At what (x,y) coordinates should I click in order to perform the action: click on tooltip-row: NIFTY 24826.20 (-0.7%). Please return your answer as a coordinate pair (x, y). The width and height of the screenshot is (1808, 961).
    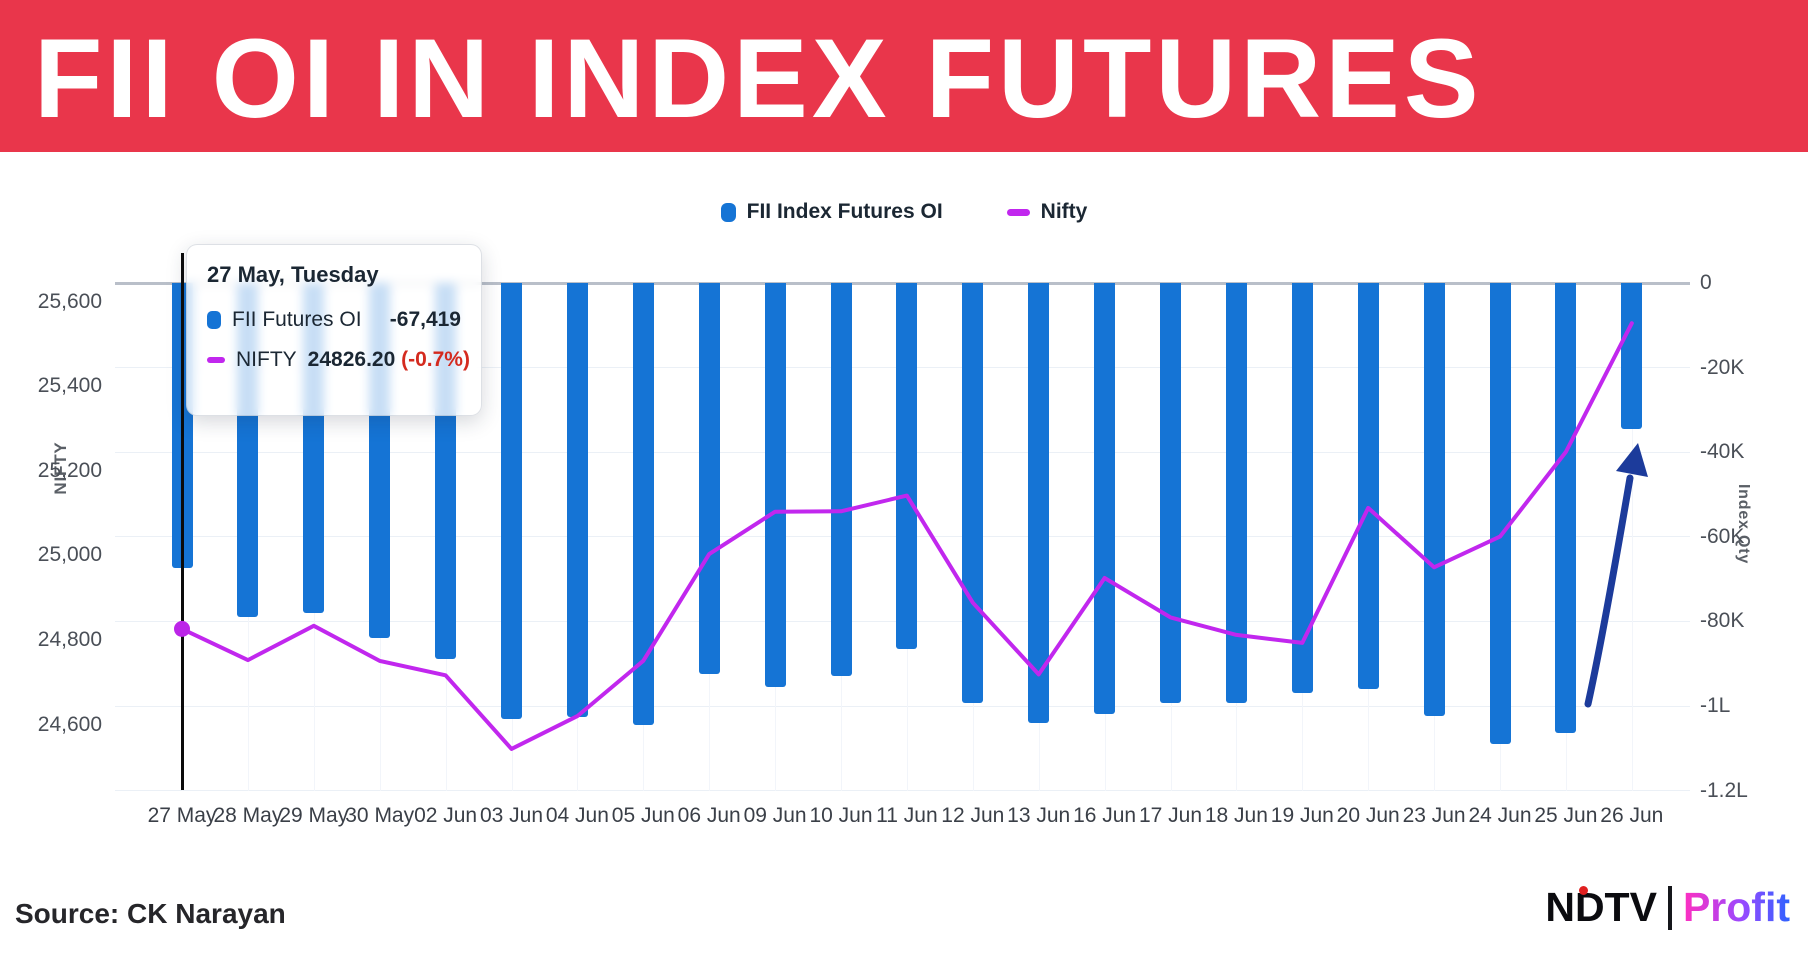
    Looking at the image, I should click on (338, 360).